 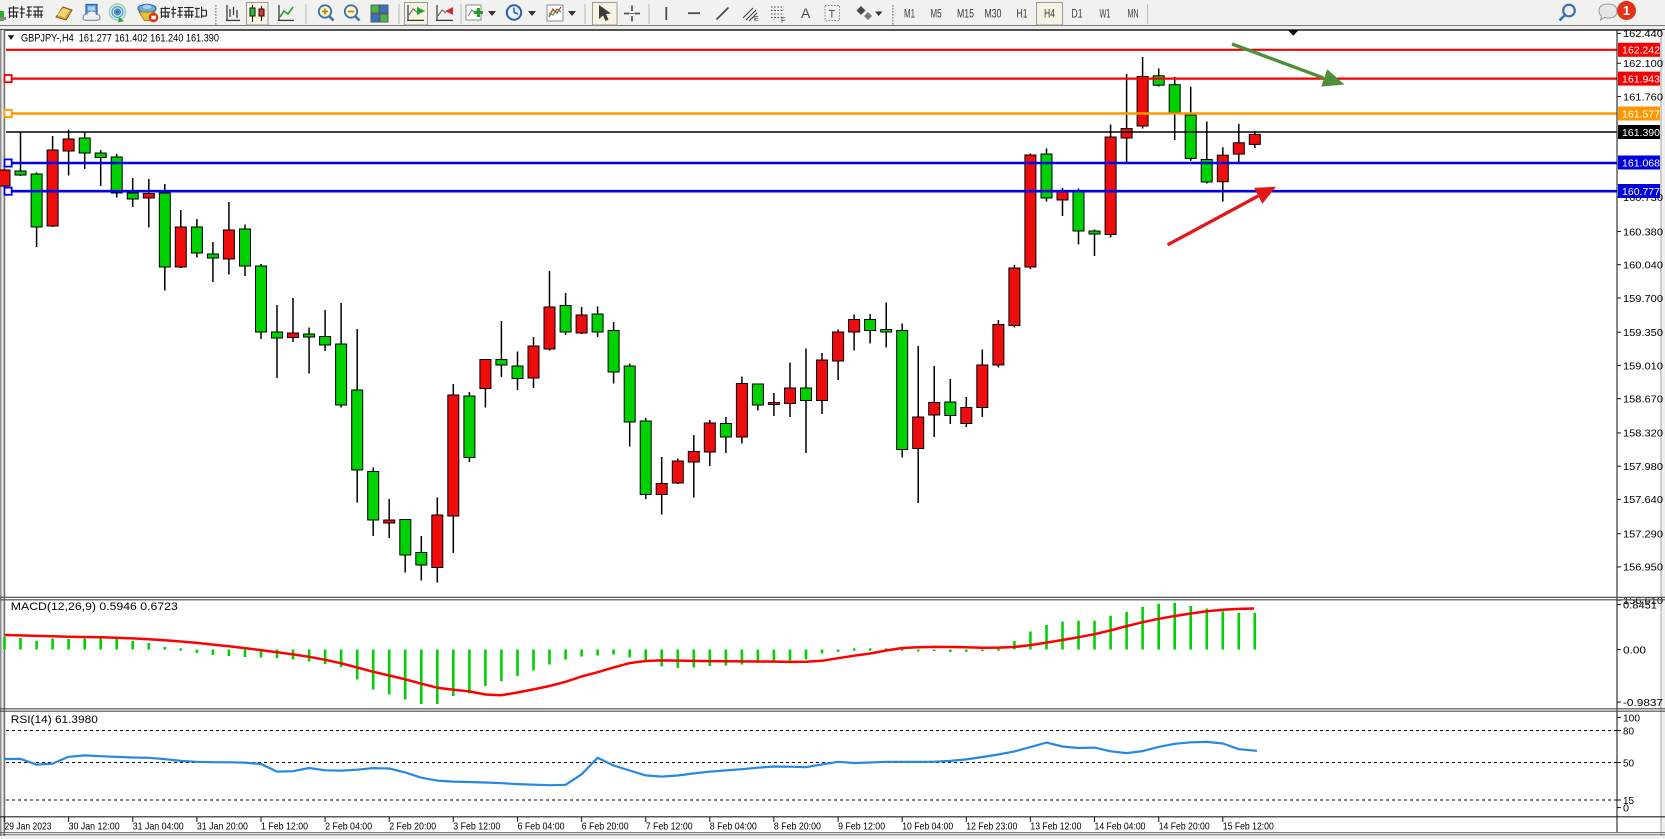 What do you see at coordinates (1628, 763) in the screenshot?
I see `svg-text: 50` at bounding box center [1628, 763].